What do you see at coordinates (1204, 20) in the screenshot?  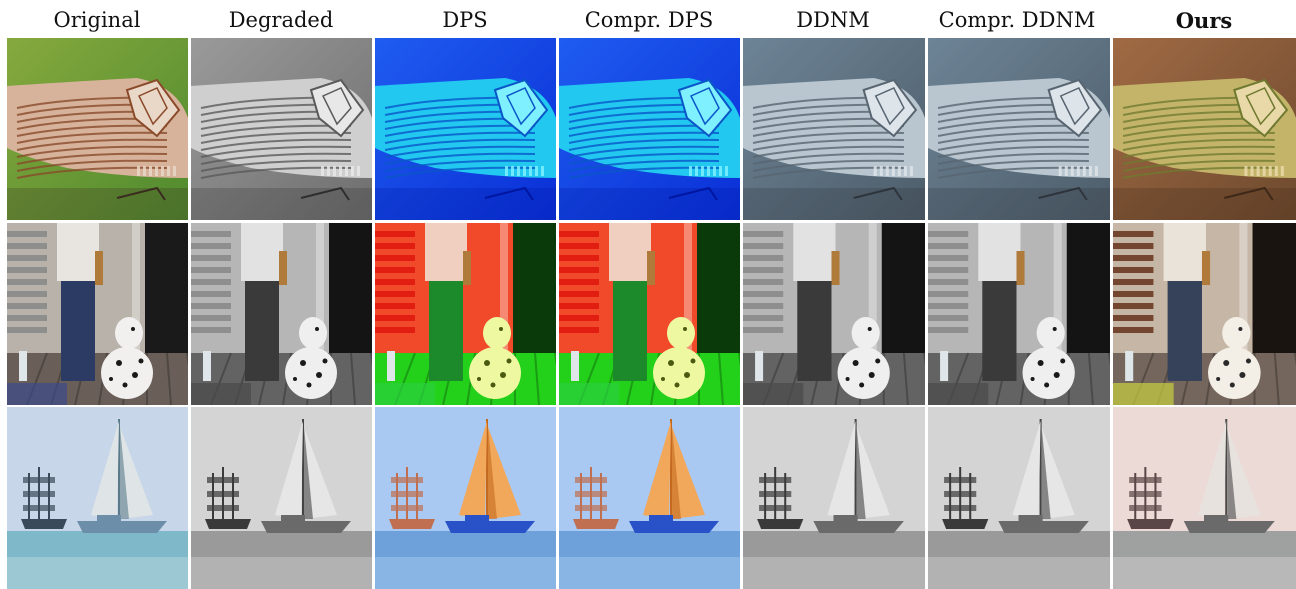 I see `column-title-ours: Ours` at bounding box center [1204, 20].